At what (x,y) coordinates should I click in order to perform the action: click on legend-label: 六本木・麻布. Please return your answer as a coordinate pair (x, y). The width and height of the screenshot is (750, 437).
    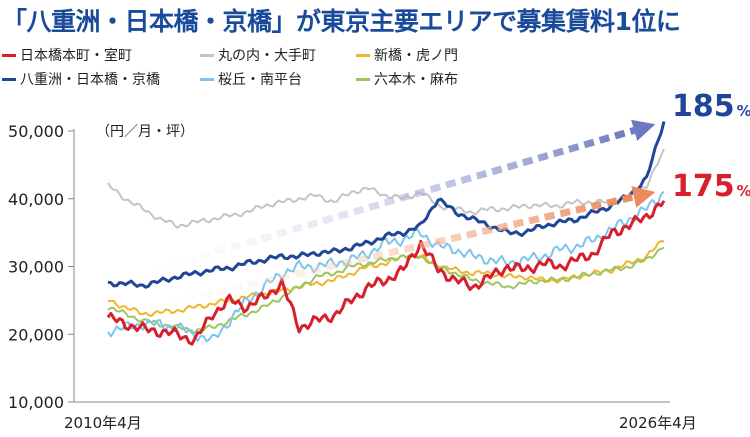
    Looking at the image, I should click on (416, 80).